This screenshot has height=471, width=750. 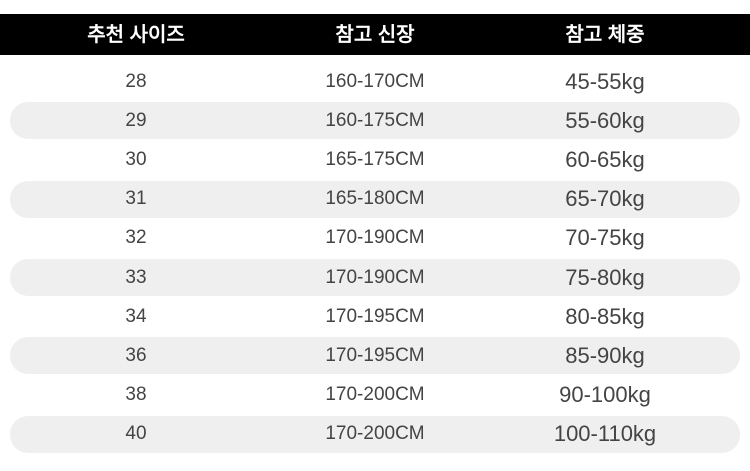 What do you see at coordinates (136, 395) in the screenshot?
I see `cell-size: 38` at bounding box center [136, 395].